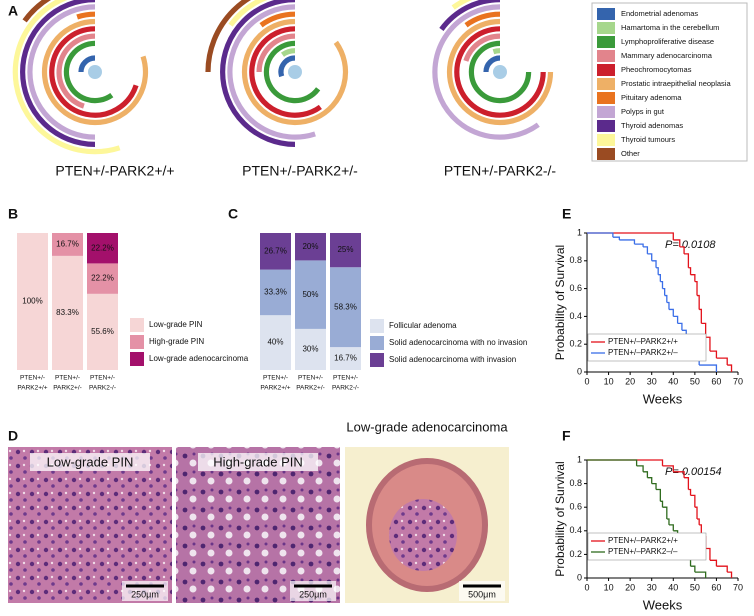  Describe the element at coordinates (482, 594) in the screenshot. I see `scale-label: 500μm` at that location.